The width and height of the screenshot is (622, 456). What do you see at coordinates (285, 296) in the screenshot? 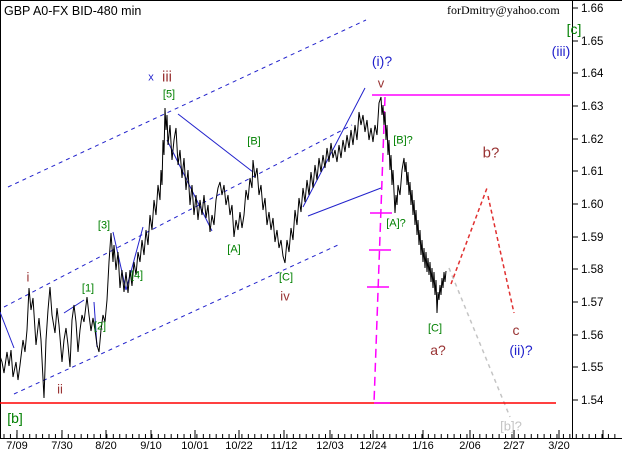
I see `wave-label: iv` at bounding box center [285, 296].